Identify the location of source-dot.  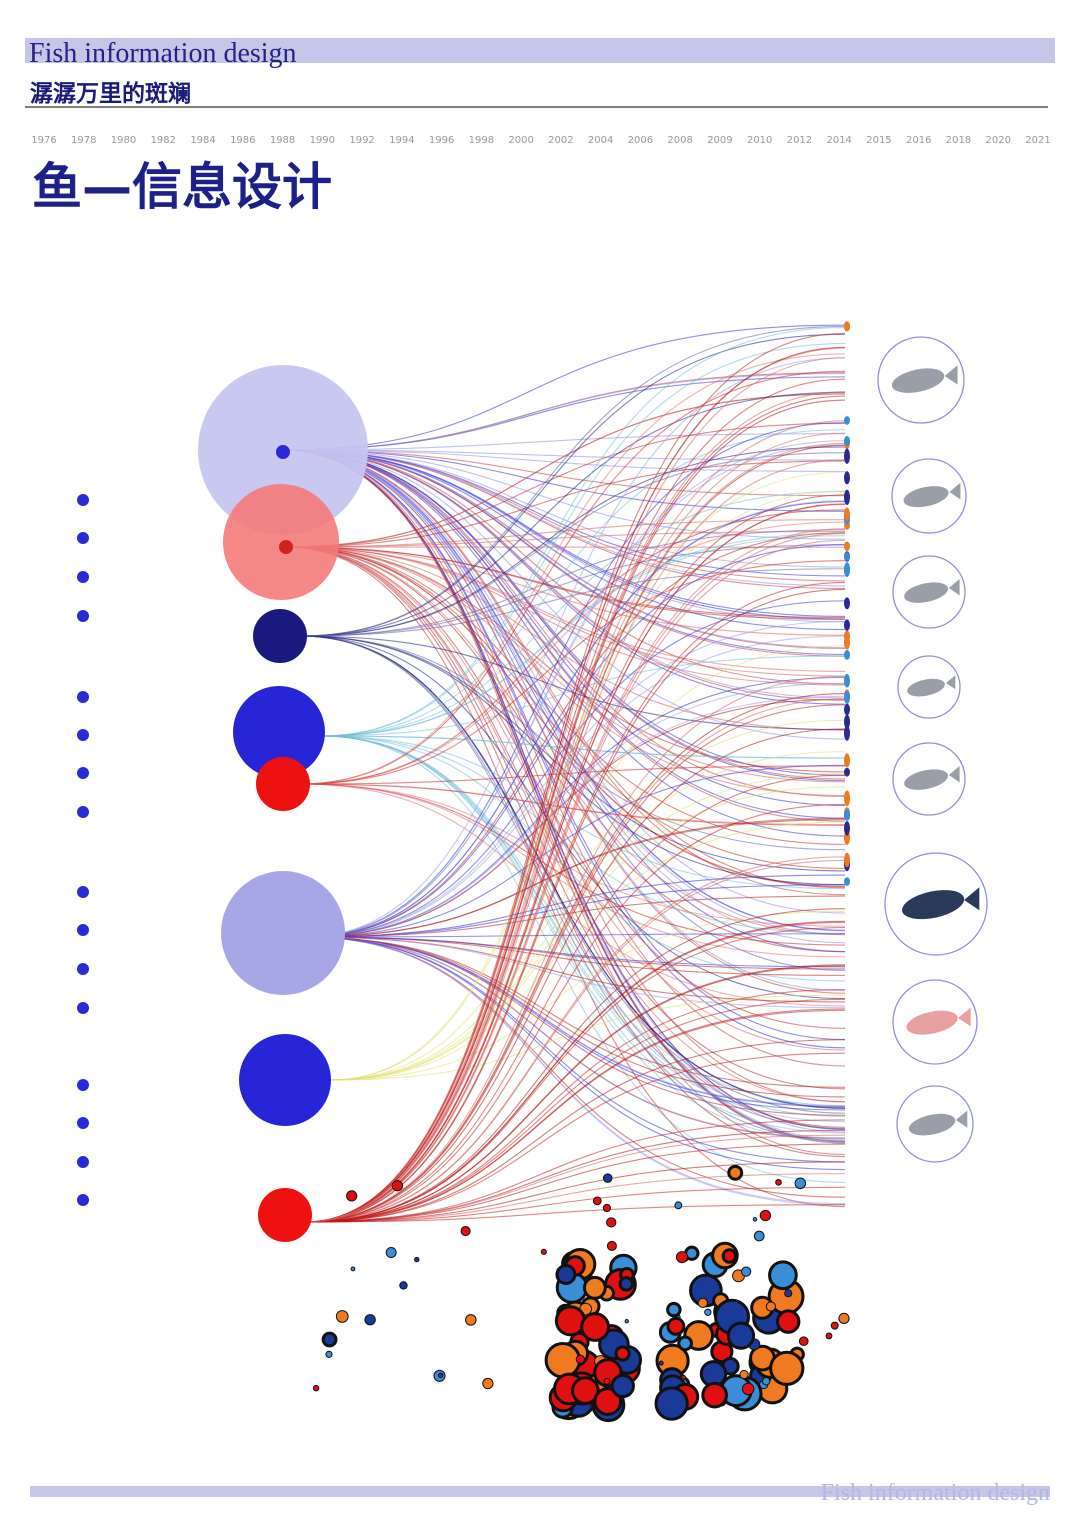
(283, 452).